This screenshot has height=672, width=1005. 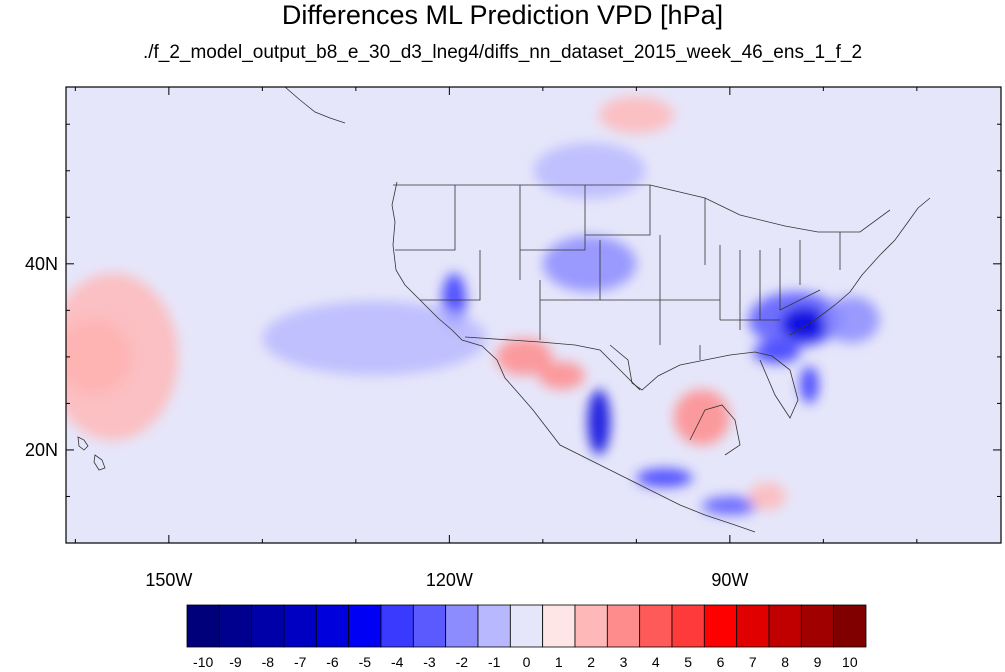 I want to click on island-hawaii, so click(x=91, y=453).